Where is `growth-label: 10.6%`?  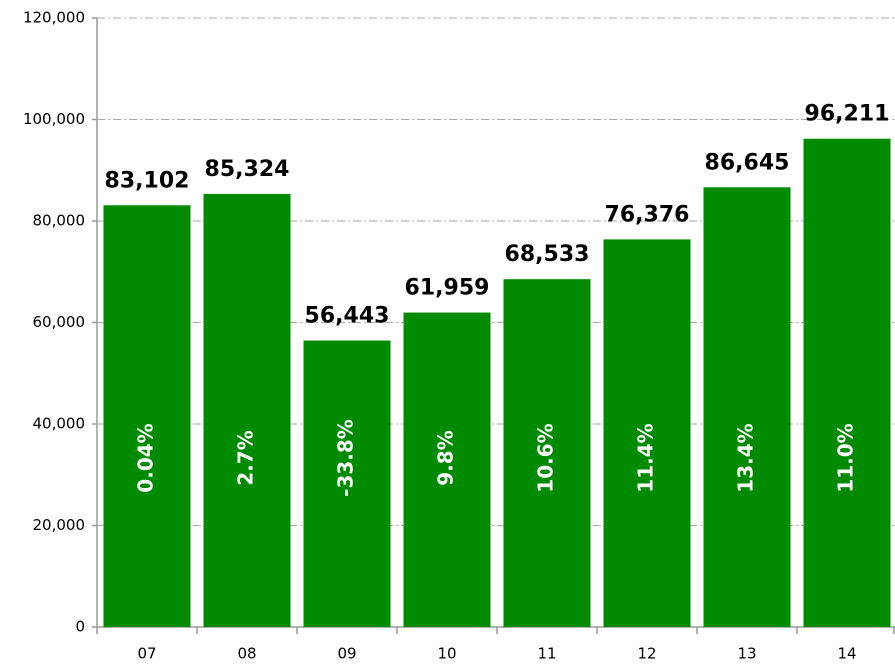
growth-label: 10.6% is located at coordinates (546, 457).